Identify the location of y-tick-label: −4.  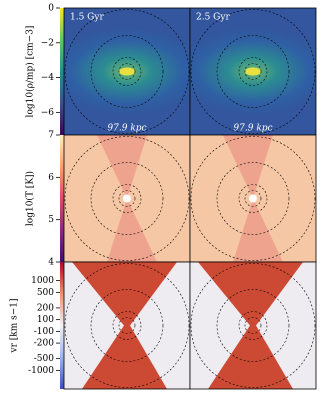
(48, 78).